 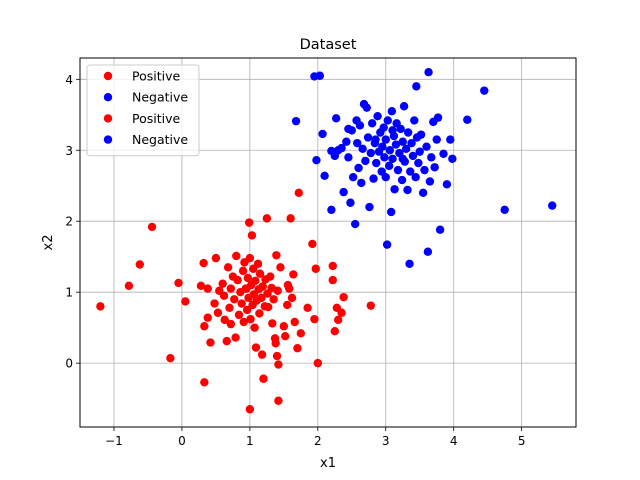 I want to click on legend-label: Negative, so click(x=160, y=139).